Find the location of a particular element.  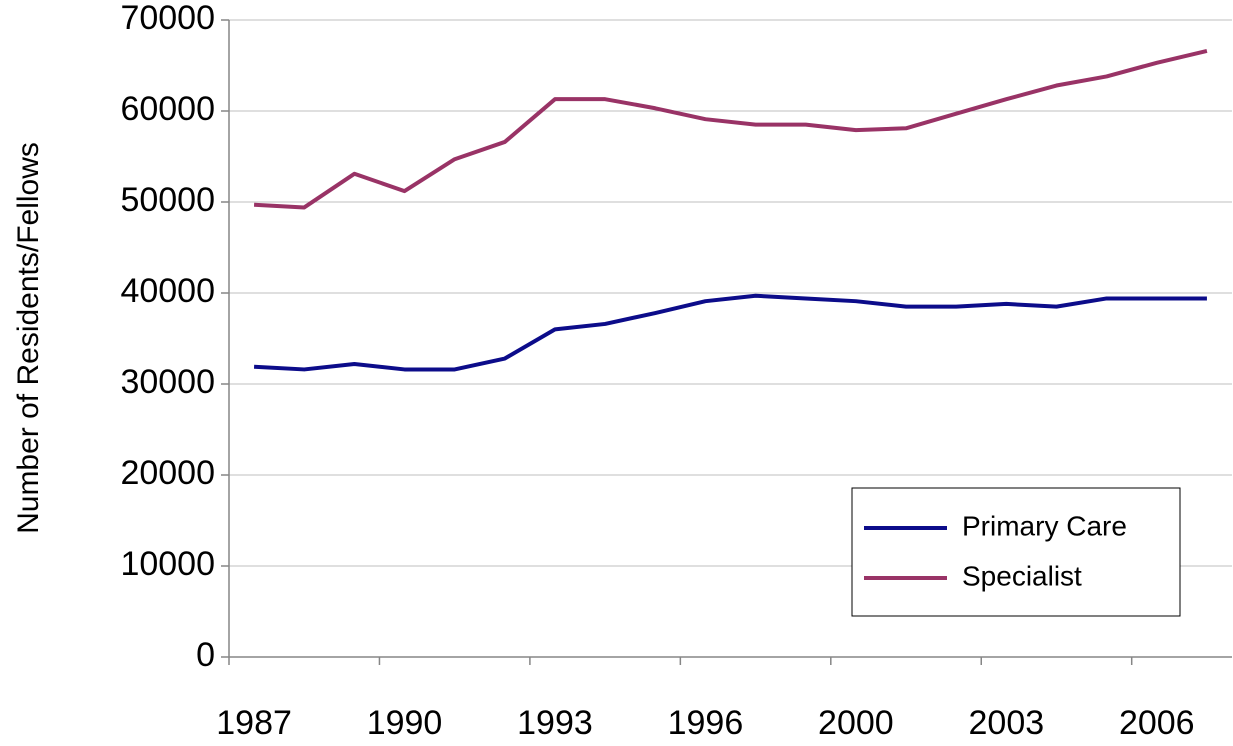

x-tick-label: 1990 is located at coordinates (405, 723).